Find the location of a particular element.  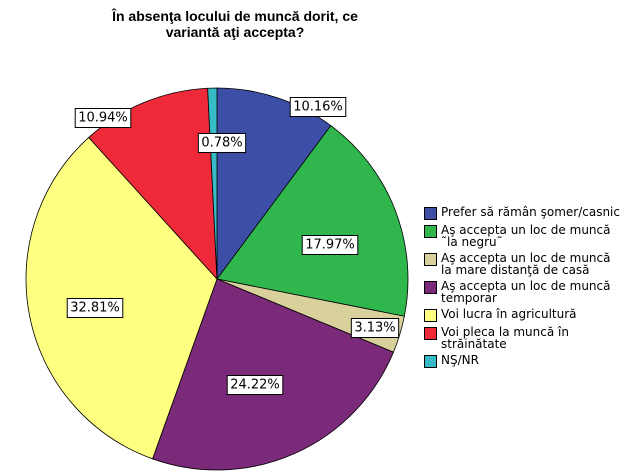

data-label: 17.97% is located at coordinates (330, 245).